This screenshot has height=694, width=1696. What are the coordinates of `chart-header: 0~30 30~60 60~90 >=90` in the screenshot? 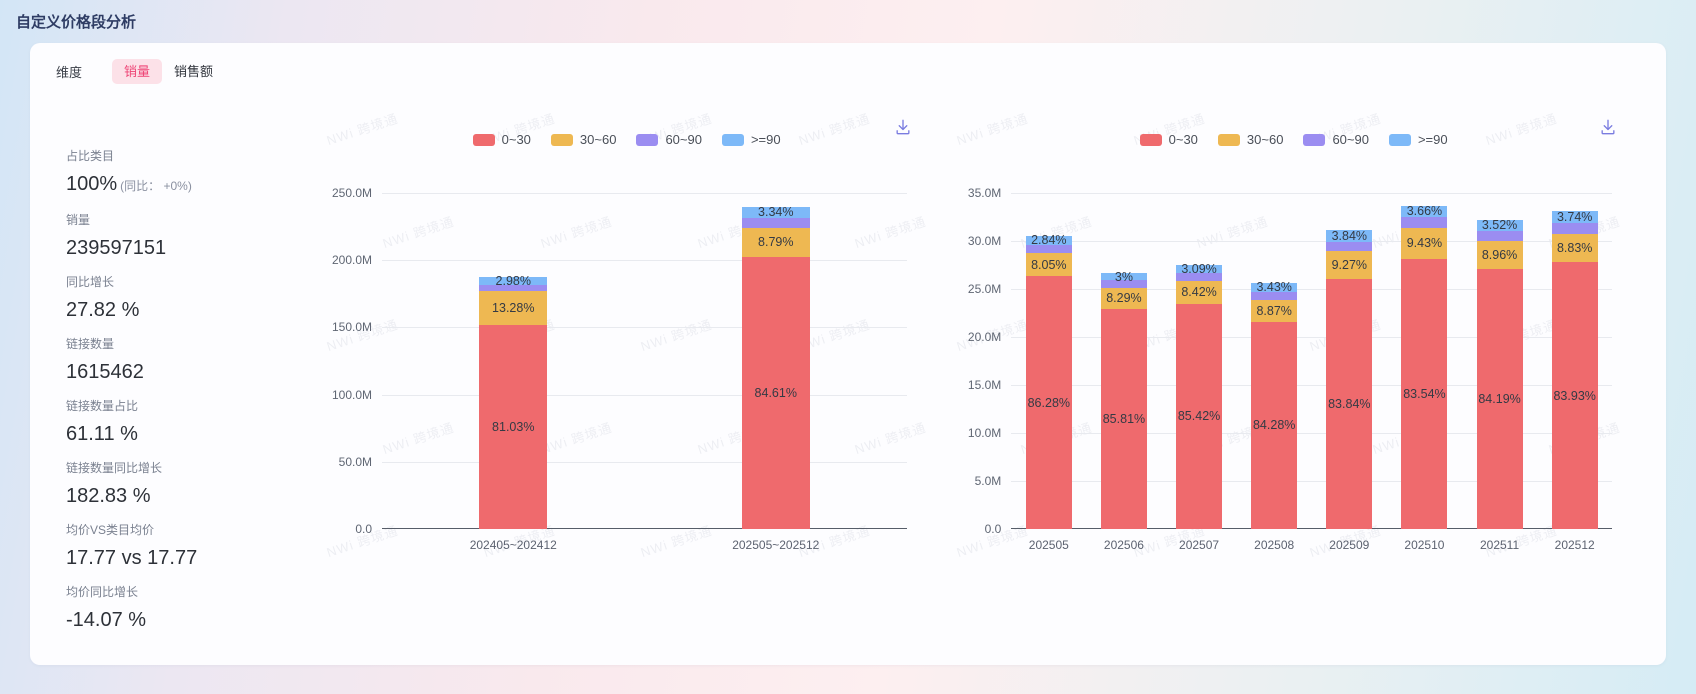 It's located at (626, 121).